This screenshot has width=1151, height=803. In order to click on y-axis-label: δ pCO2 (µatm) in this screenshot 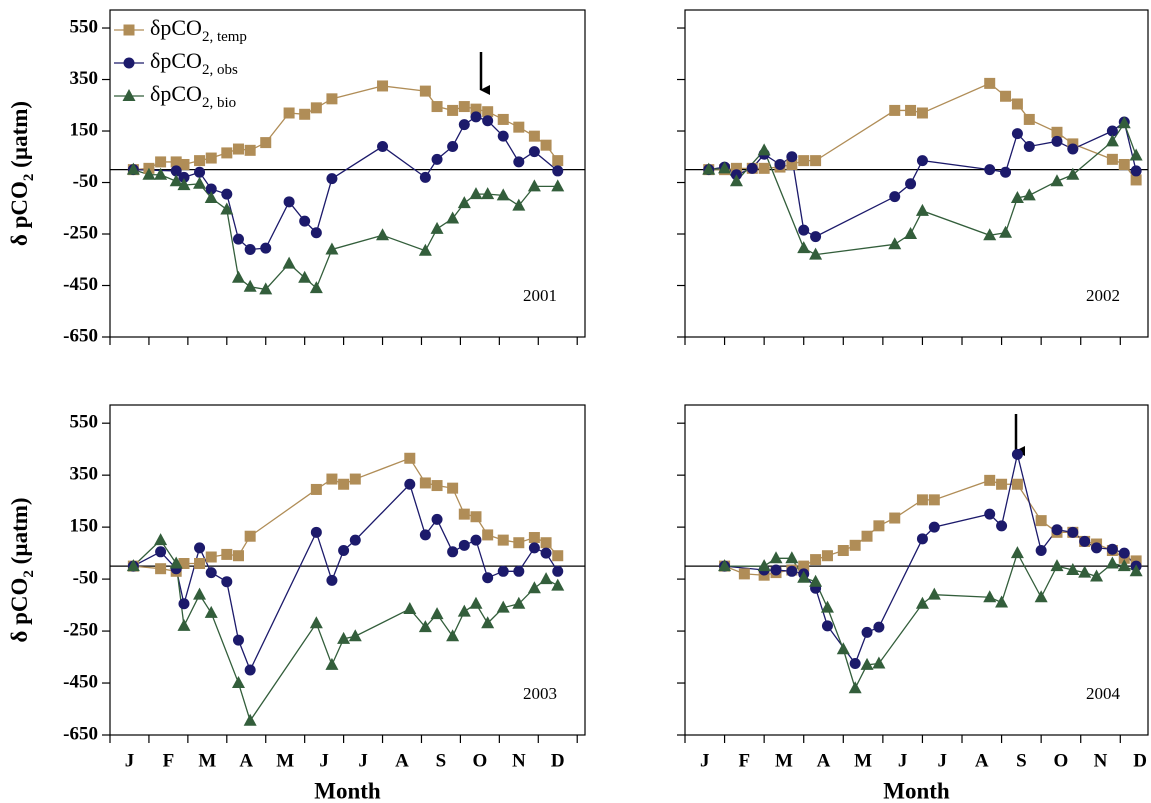, I will do `click(22, 173)`.